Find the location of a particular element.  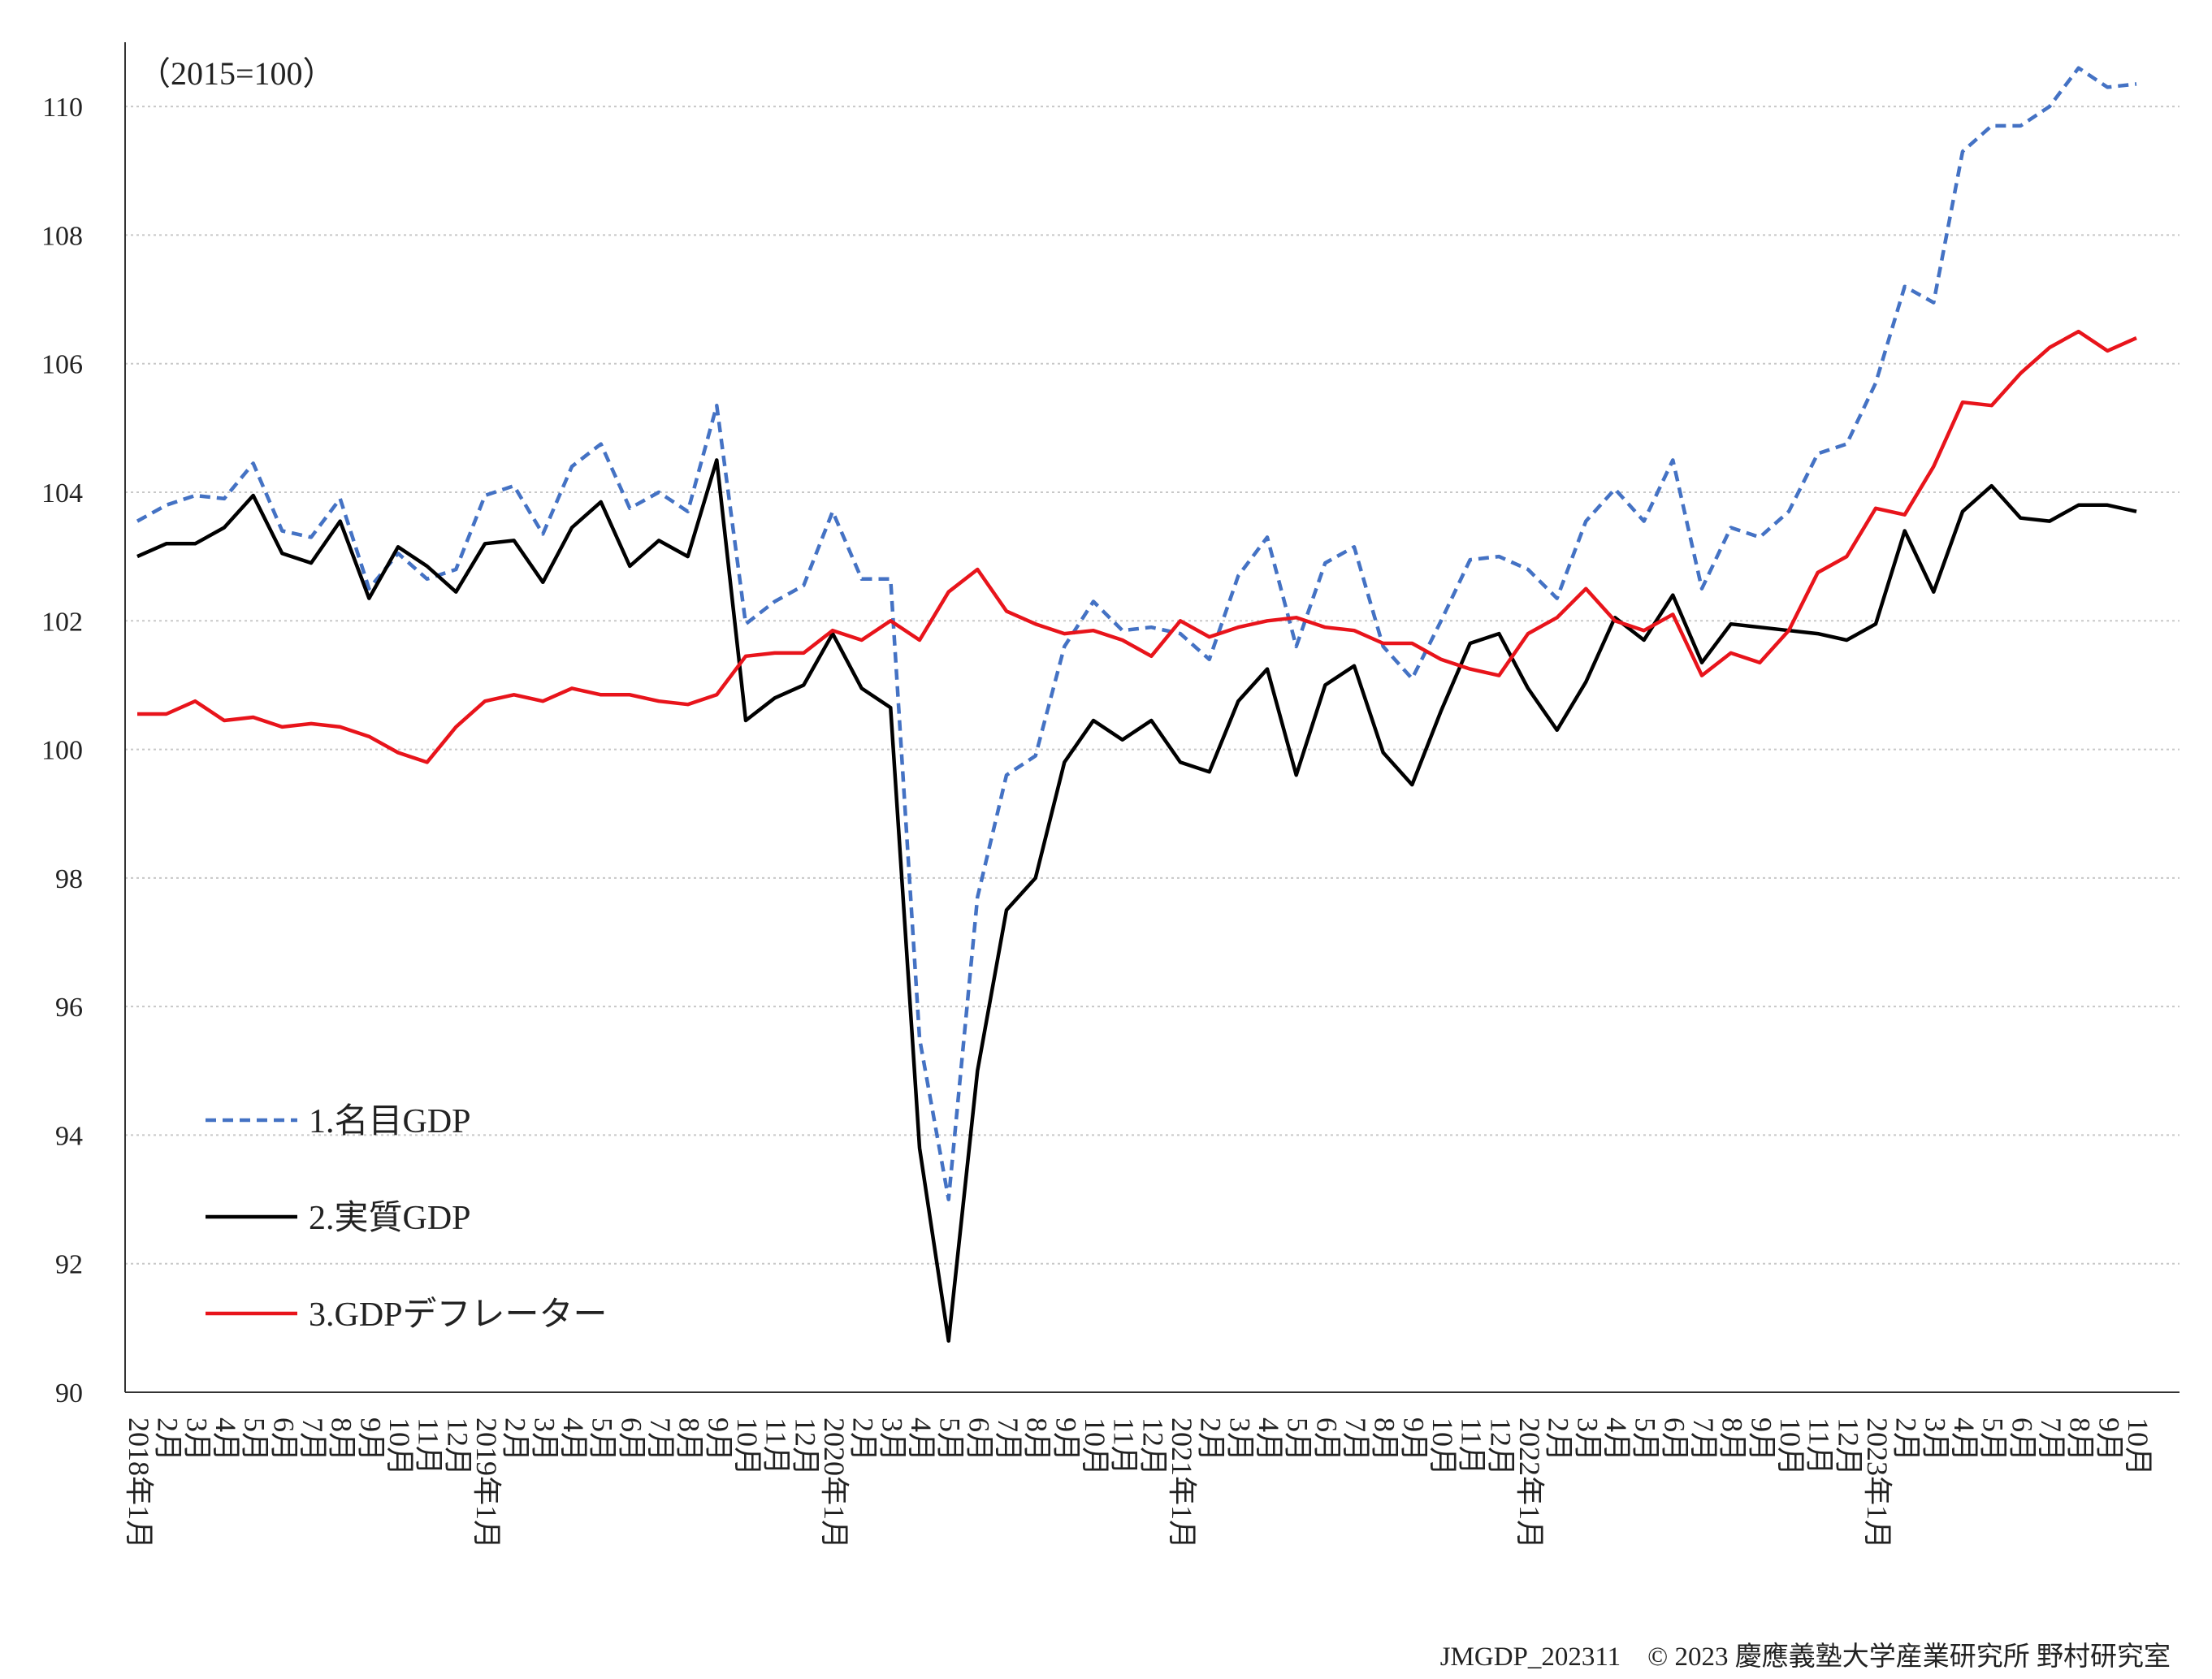

x-tick-label: 2018年1月 is located at coordinates (139, 1483).